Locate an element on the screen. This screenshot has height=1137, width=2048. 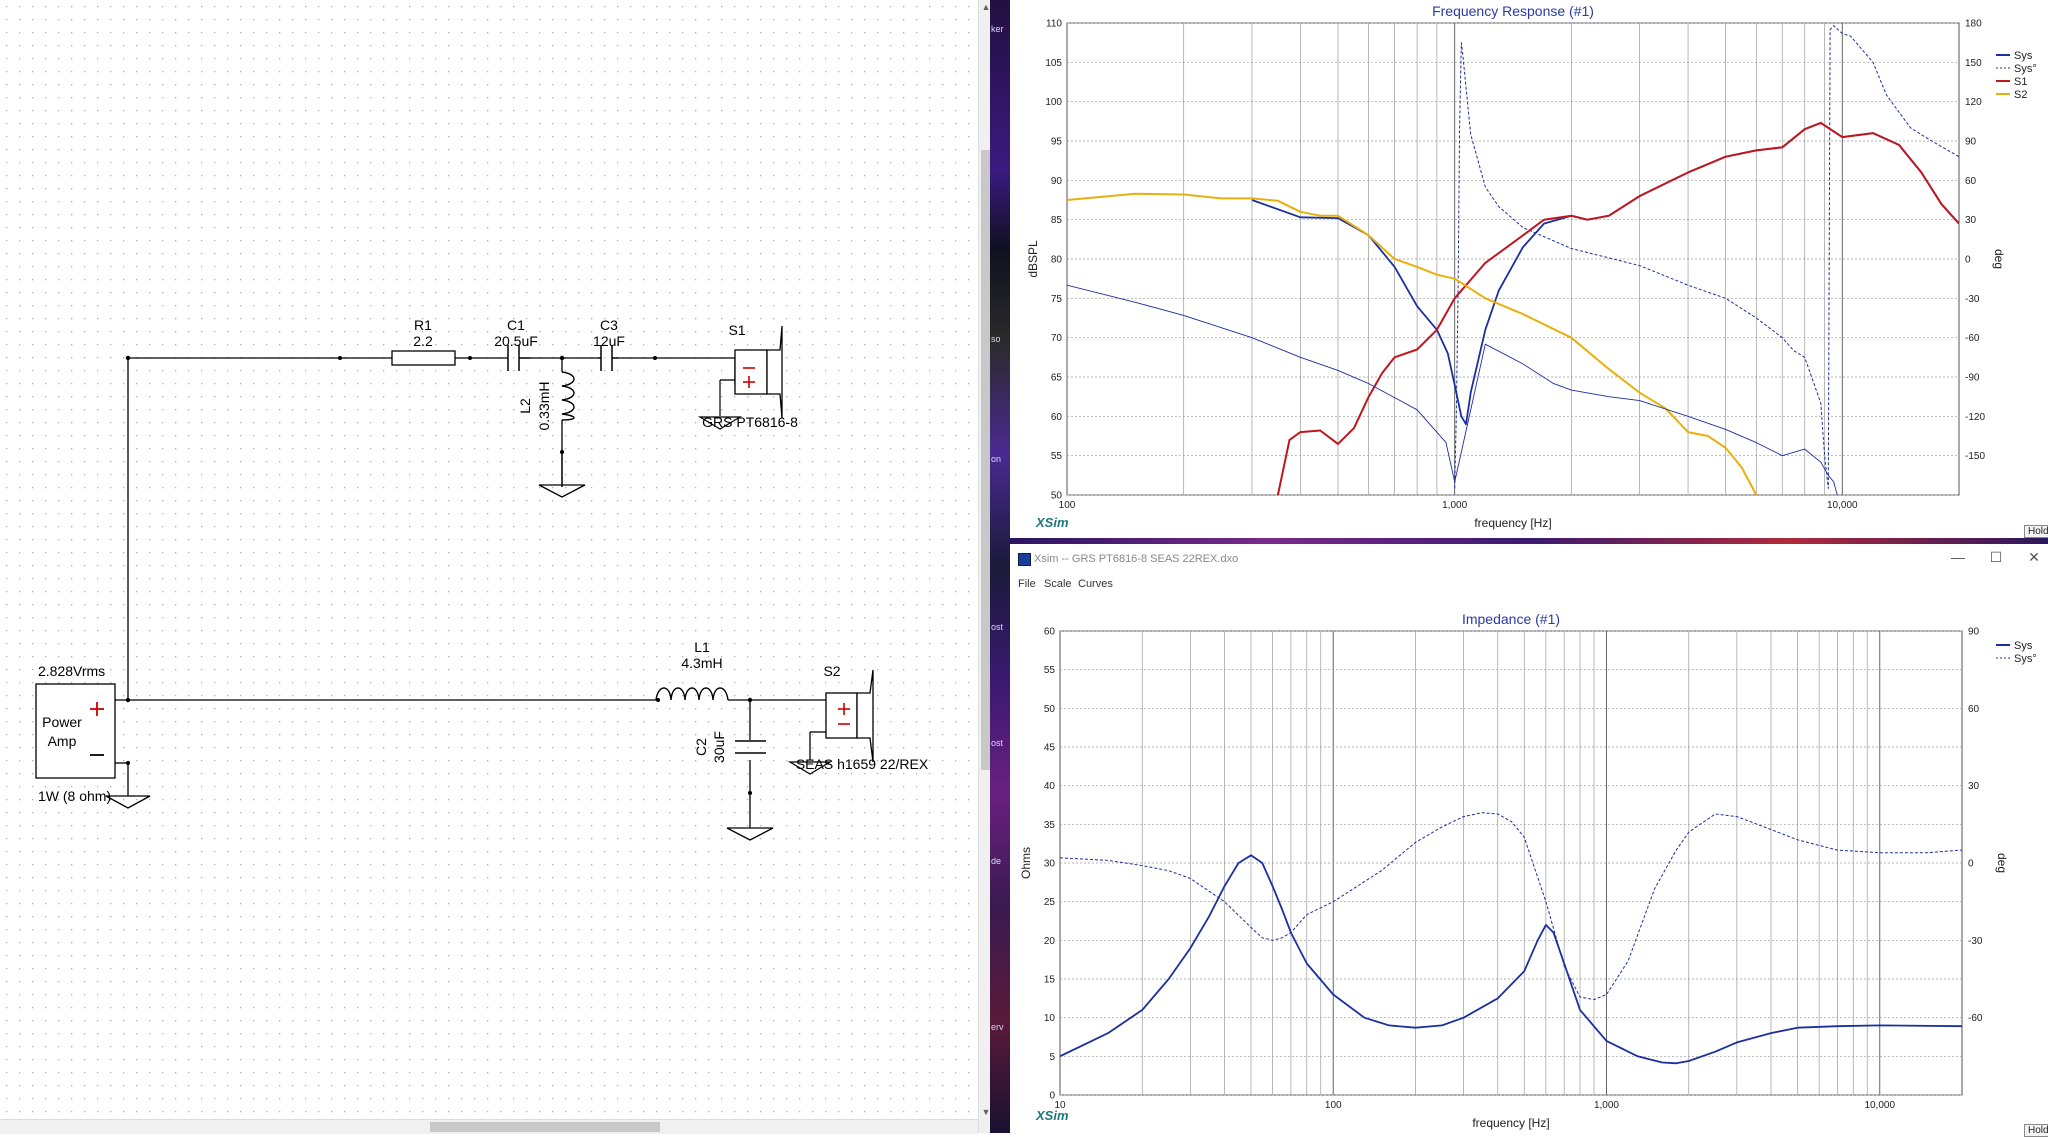
minimize-icon: — is located at coordinates (1958, 557).